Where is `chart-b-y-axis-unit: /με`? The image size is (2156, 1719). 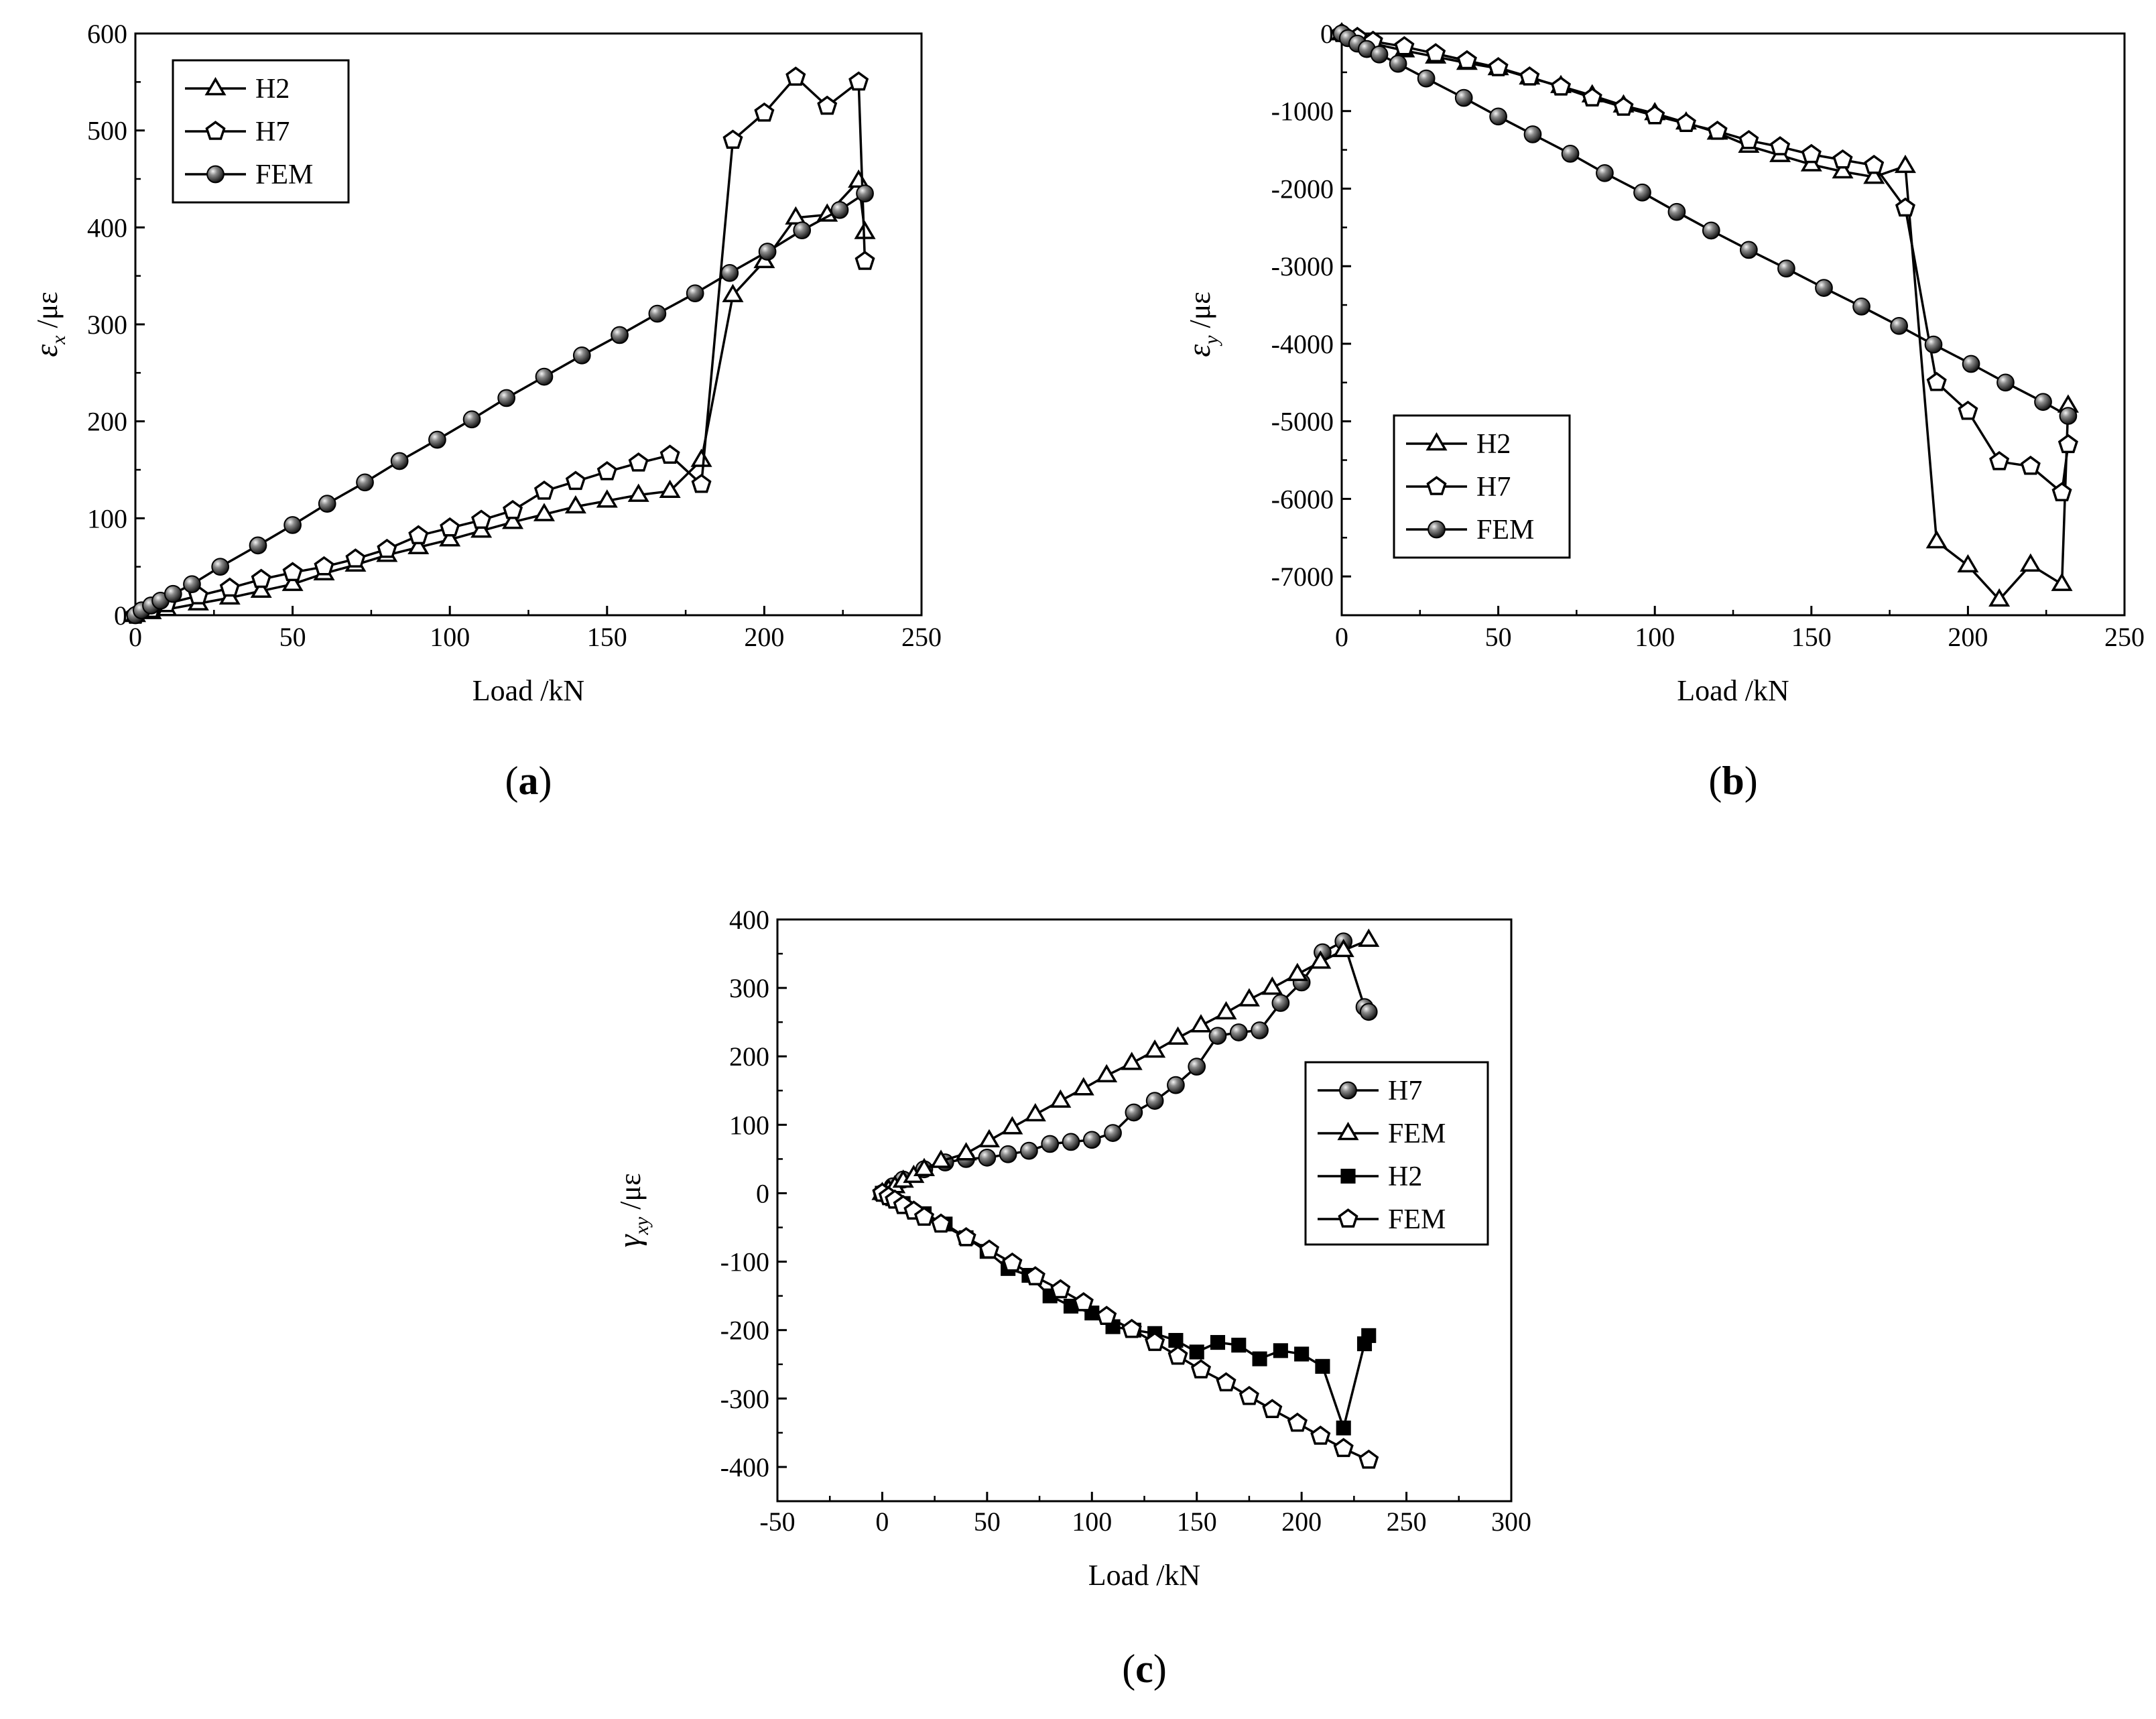
chart-b-y-axis-unit: /με is located at coordinates (1200, 313).